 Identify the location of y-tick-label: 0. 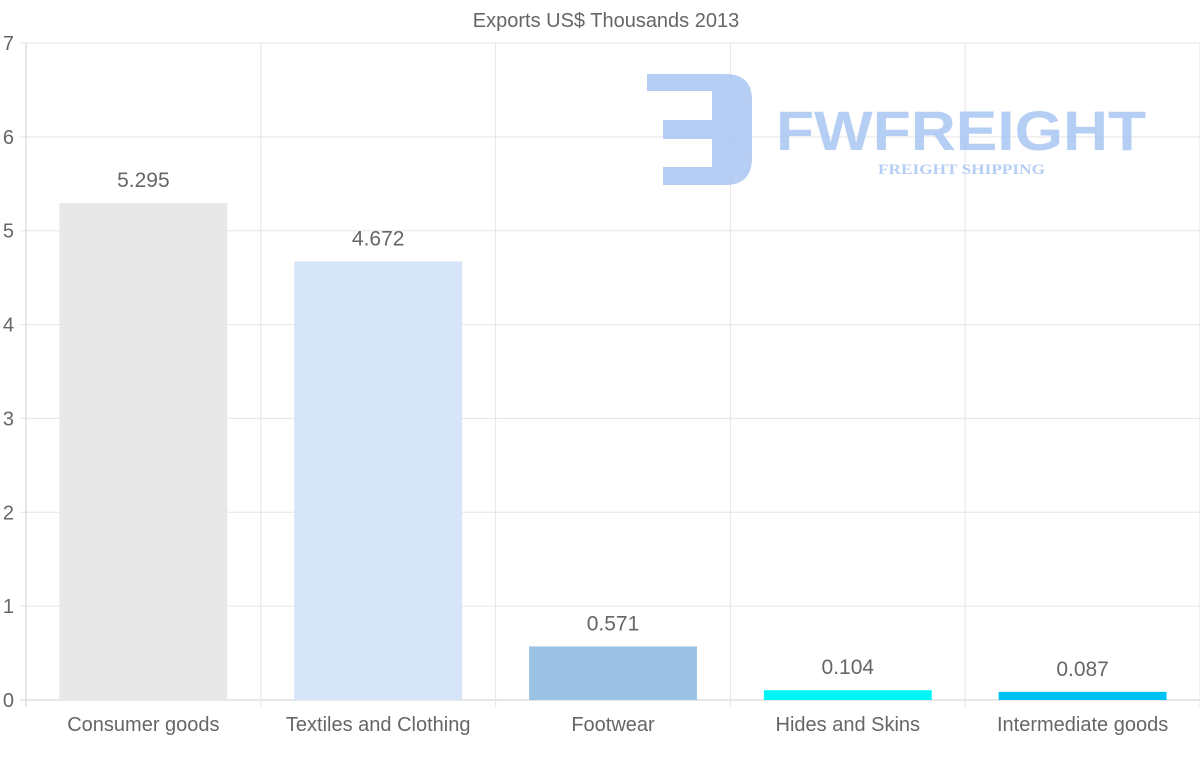
(8, 701).